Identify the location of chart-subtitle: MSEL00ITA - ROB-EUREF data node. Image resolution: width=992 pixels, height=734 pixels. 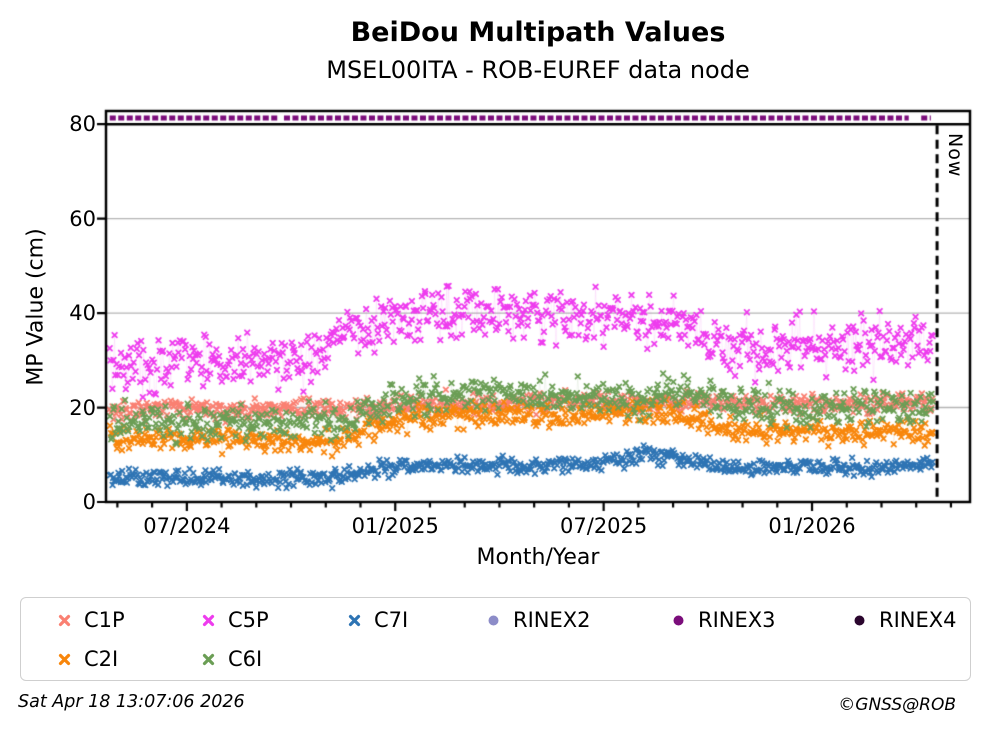
(538, 70).